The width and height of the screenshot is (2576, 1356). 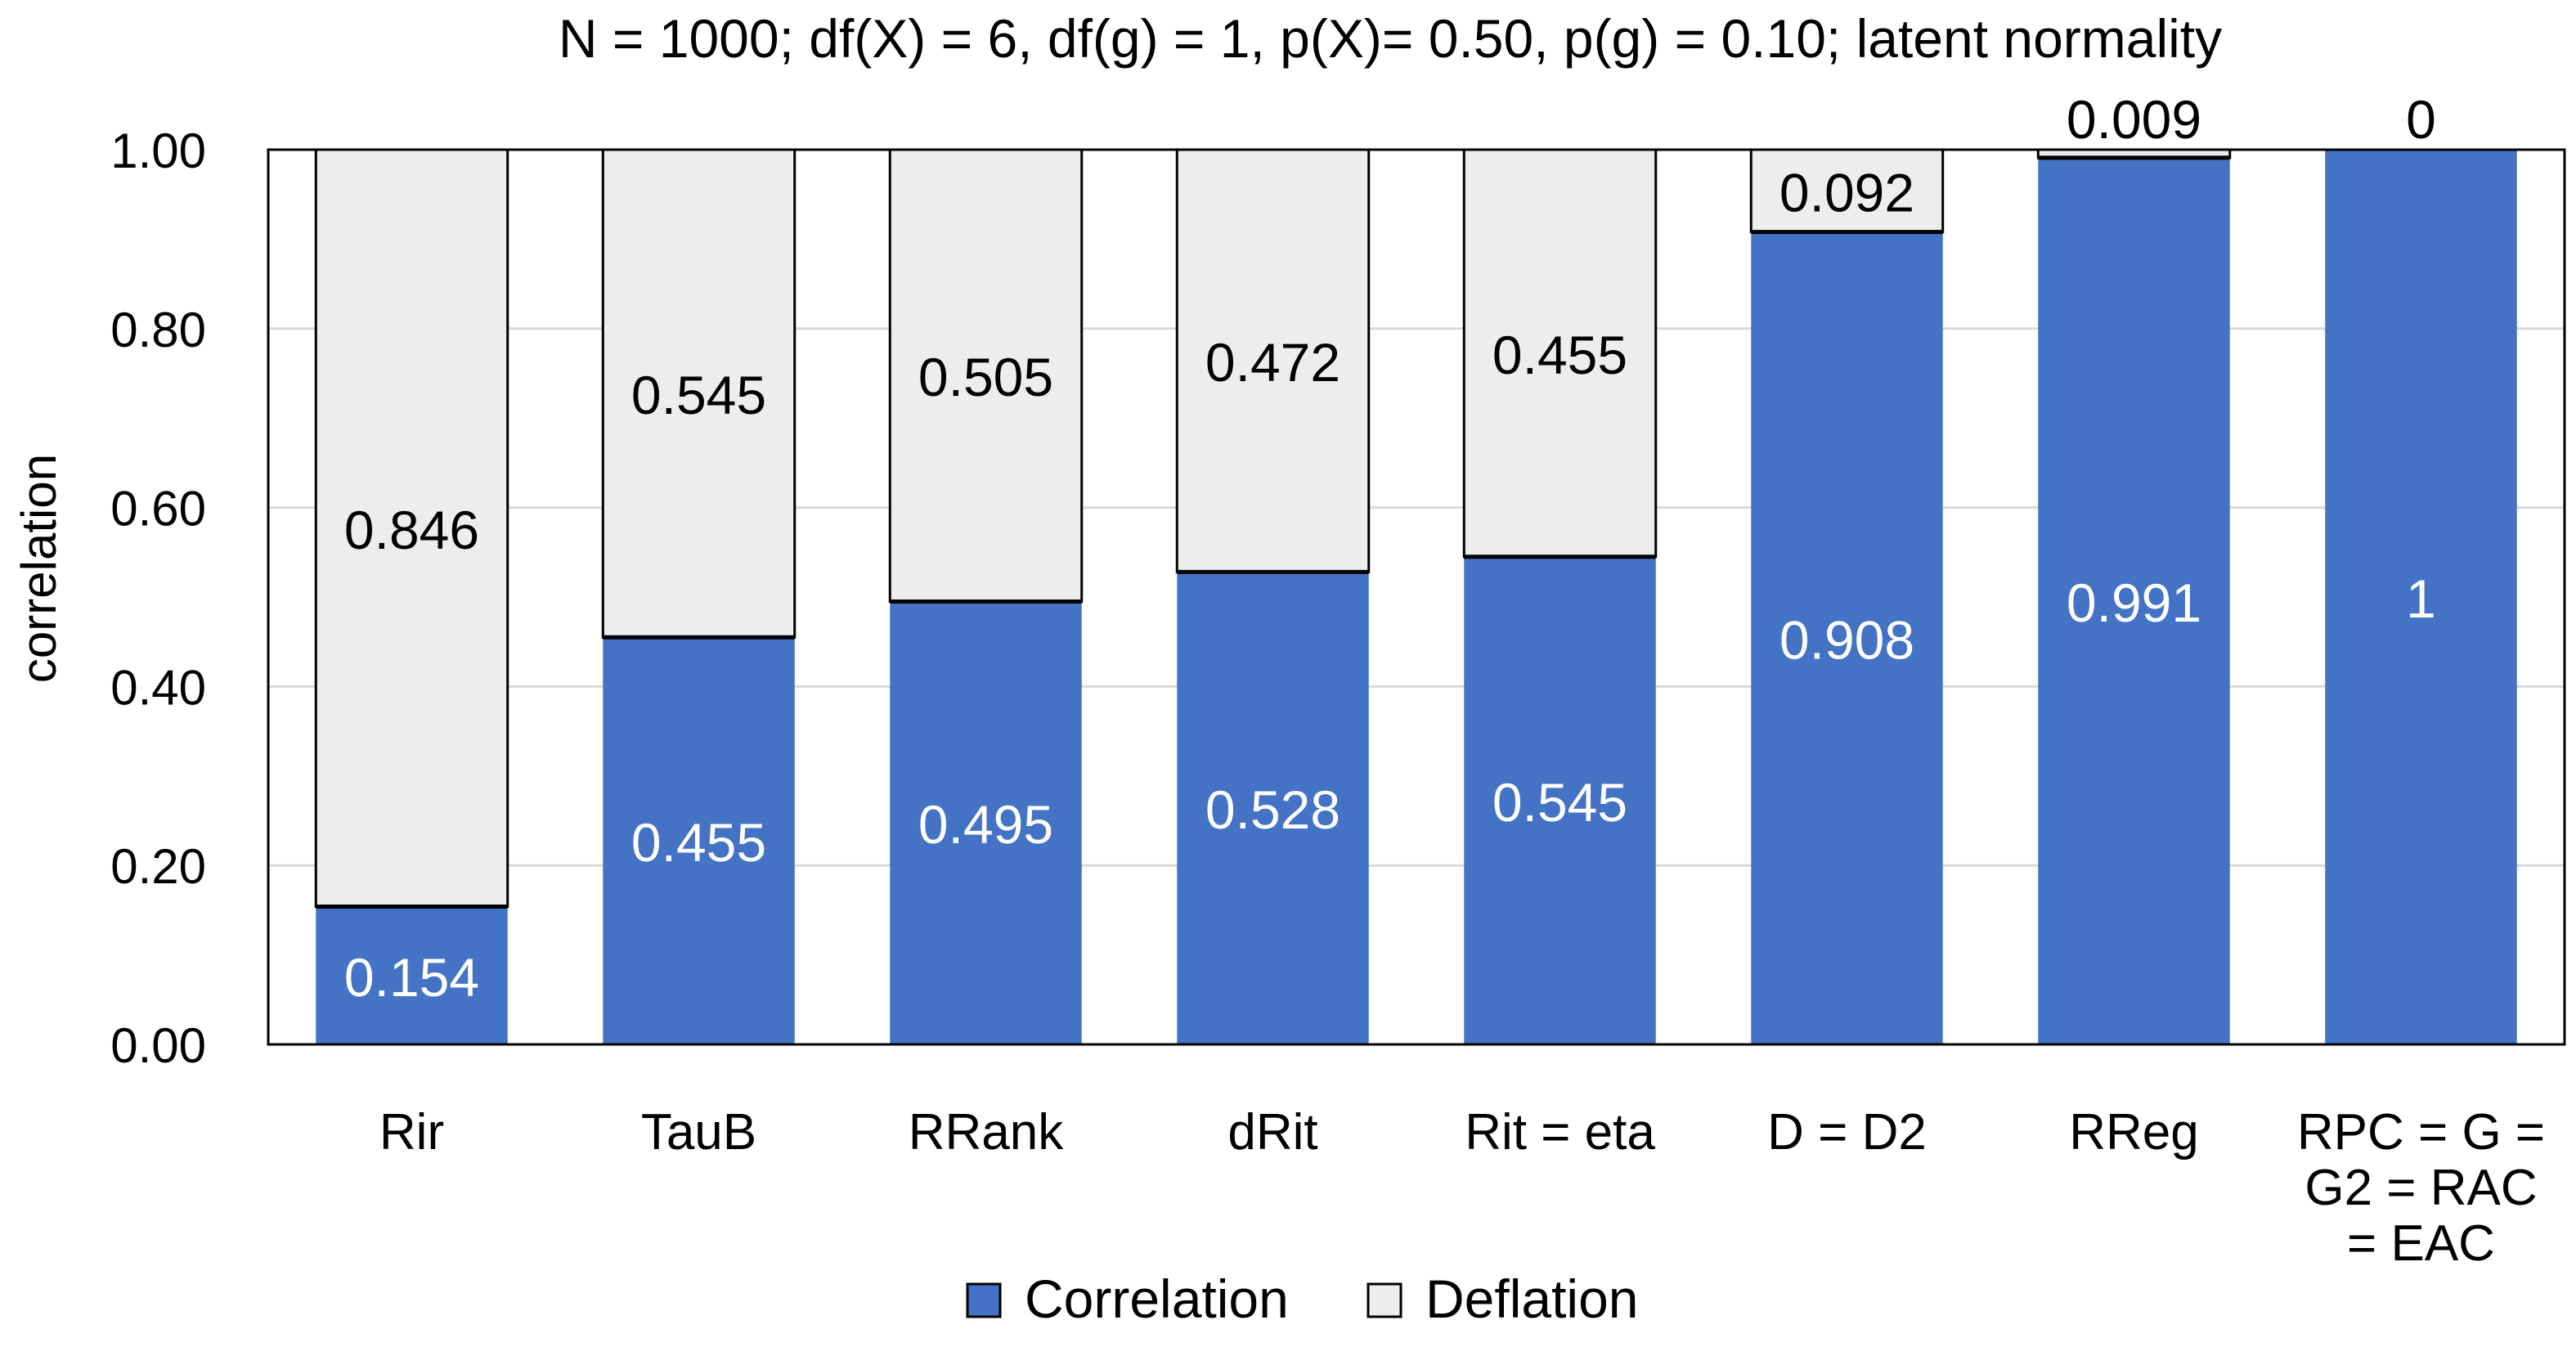 I want to click on data-label-correlation: 0.991, so click(x=2134, y=603).